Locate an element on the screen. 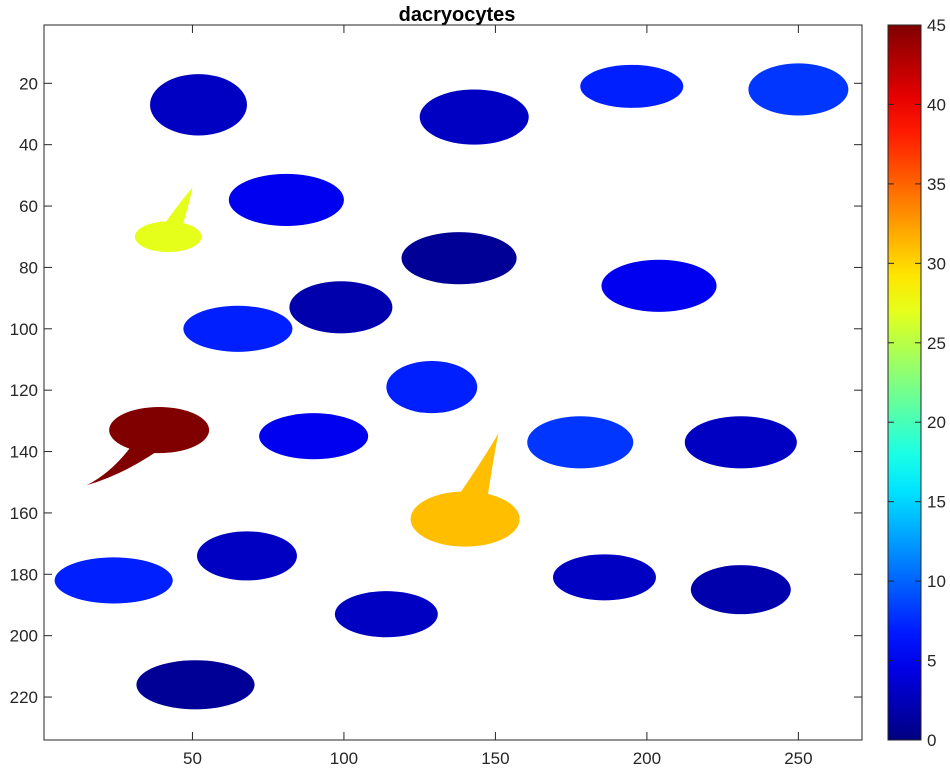 The image size is (950, 771). colorbar: 0 5 10 15 20 25 30 35 40 45 is located at coordinates (916, 383).